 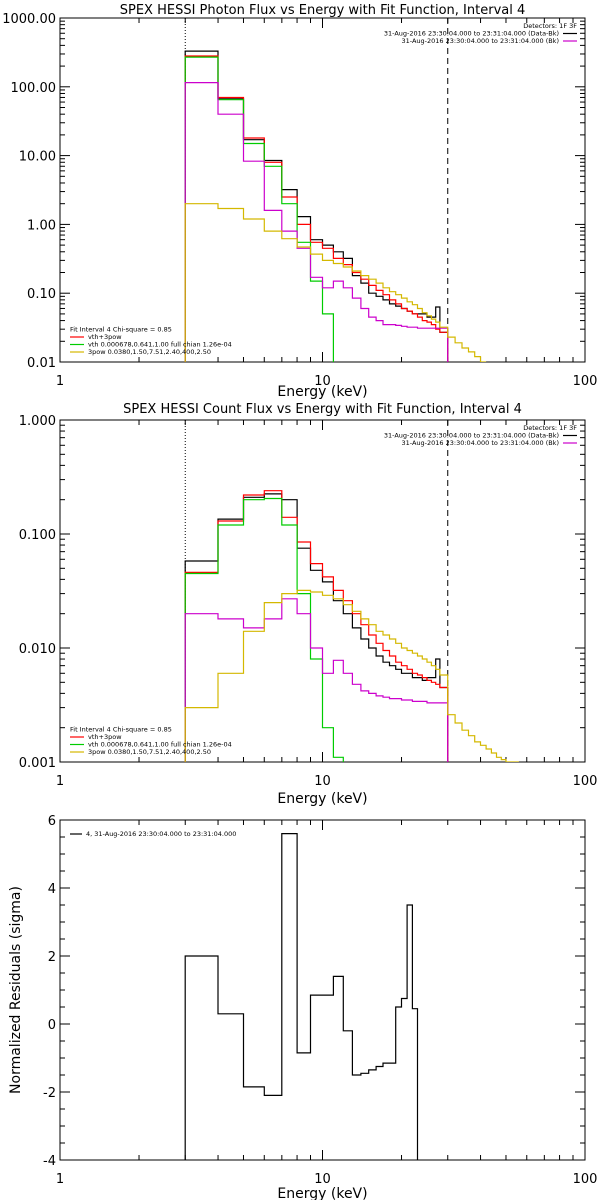 What do you see at coordinates (52, 957) in the screenshot?
I see `y-tick-label: 2` at bounding box center [52, 957].